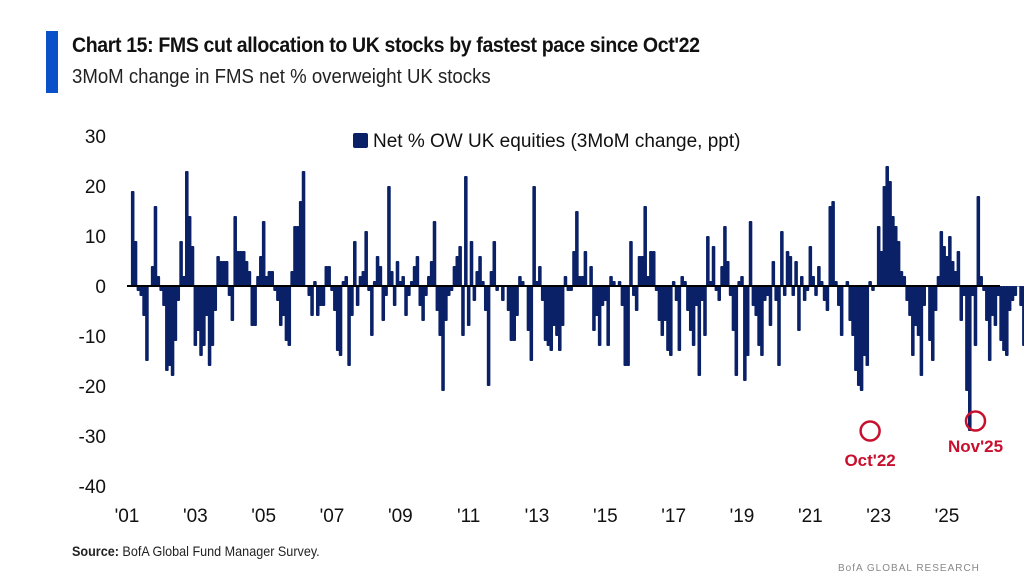 The width and height of the screenshot is (1024, 574). What do you see at coordinates (400, 516) in the screenshot?
I see `x-tick-label: '09` at bounding box center [400, 516].